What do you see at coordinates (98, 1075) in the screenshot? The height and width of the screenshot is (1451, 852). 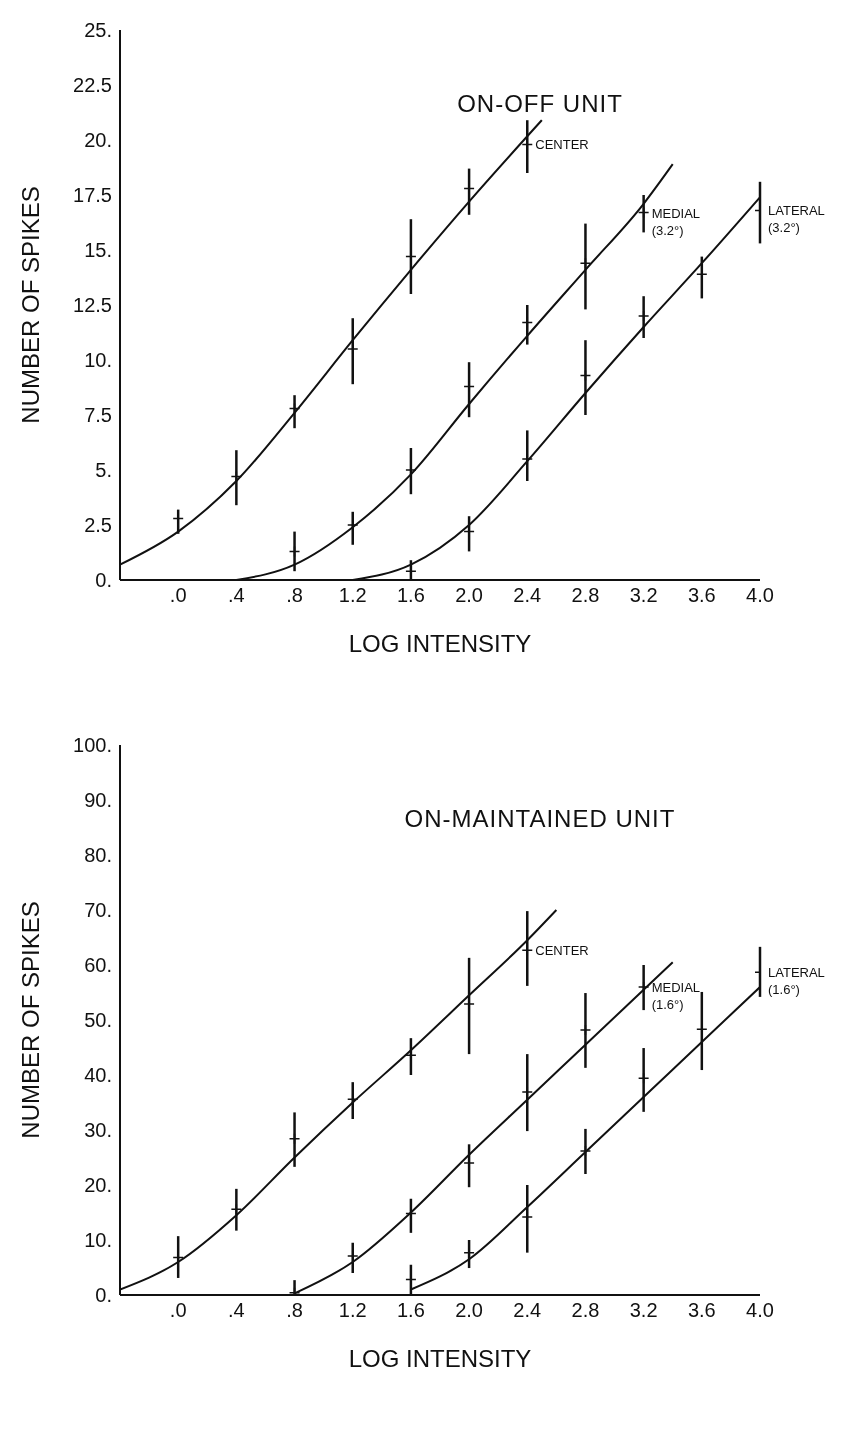 I see `y-tick-label: 40.` at bounding box center [98, 1075].